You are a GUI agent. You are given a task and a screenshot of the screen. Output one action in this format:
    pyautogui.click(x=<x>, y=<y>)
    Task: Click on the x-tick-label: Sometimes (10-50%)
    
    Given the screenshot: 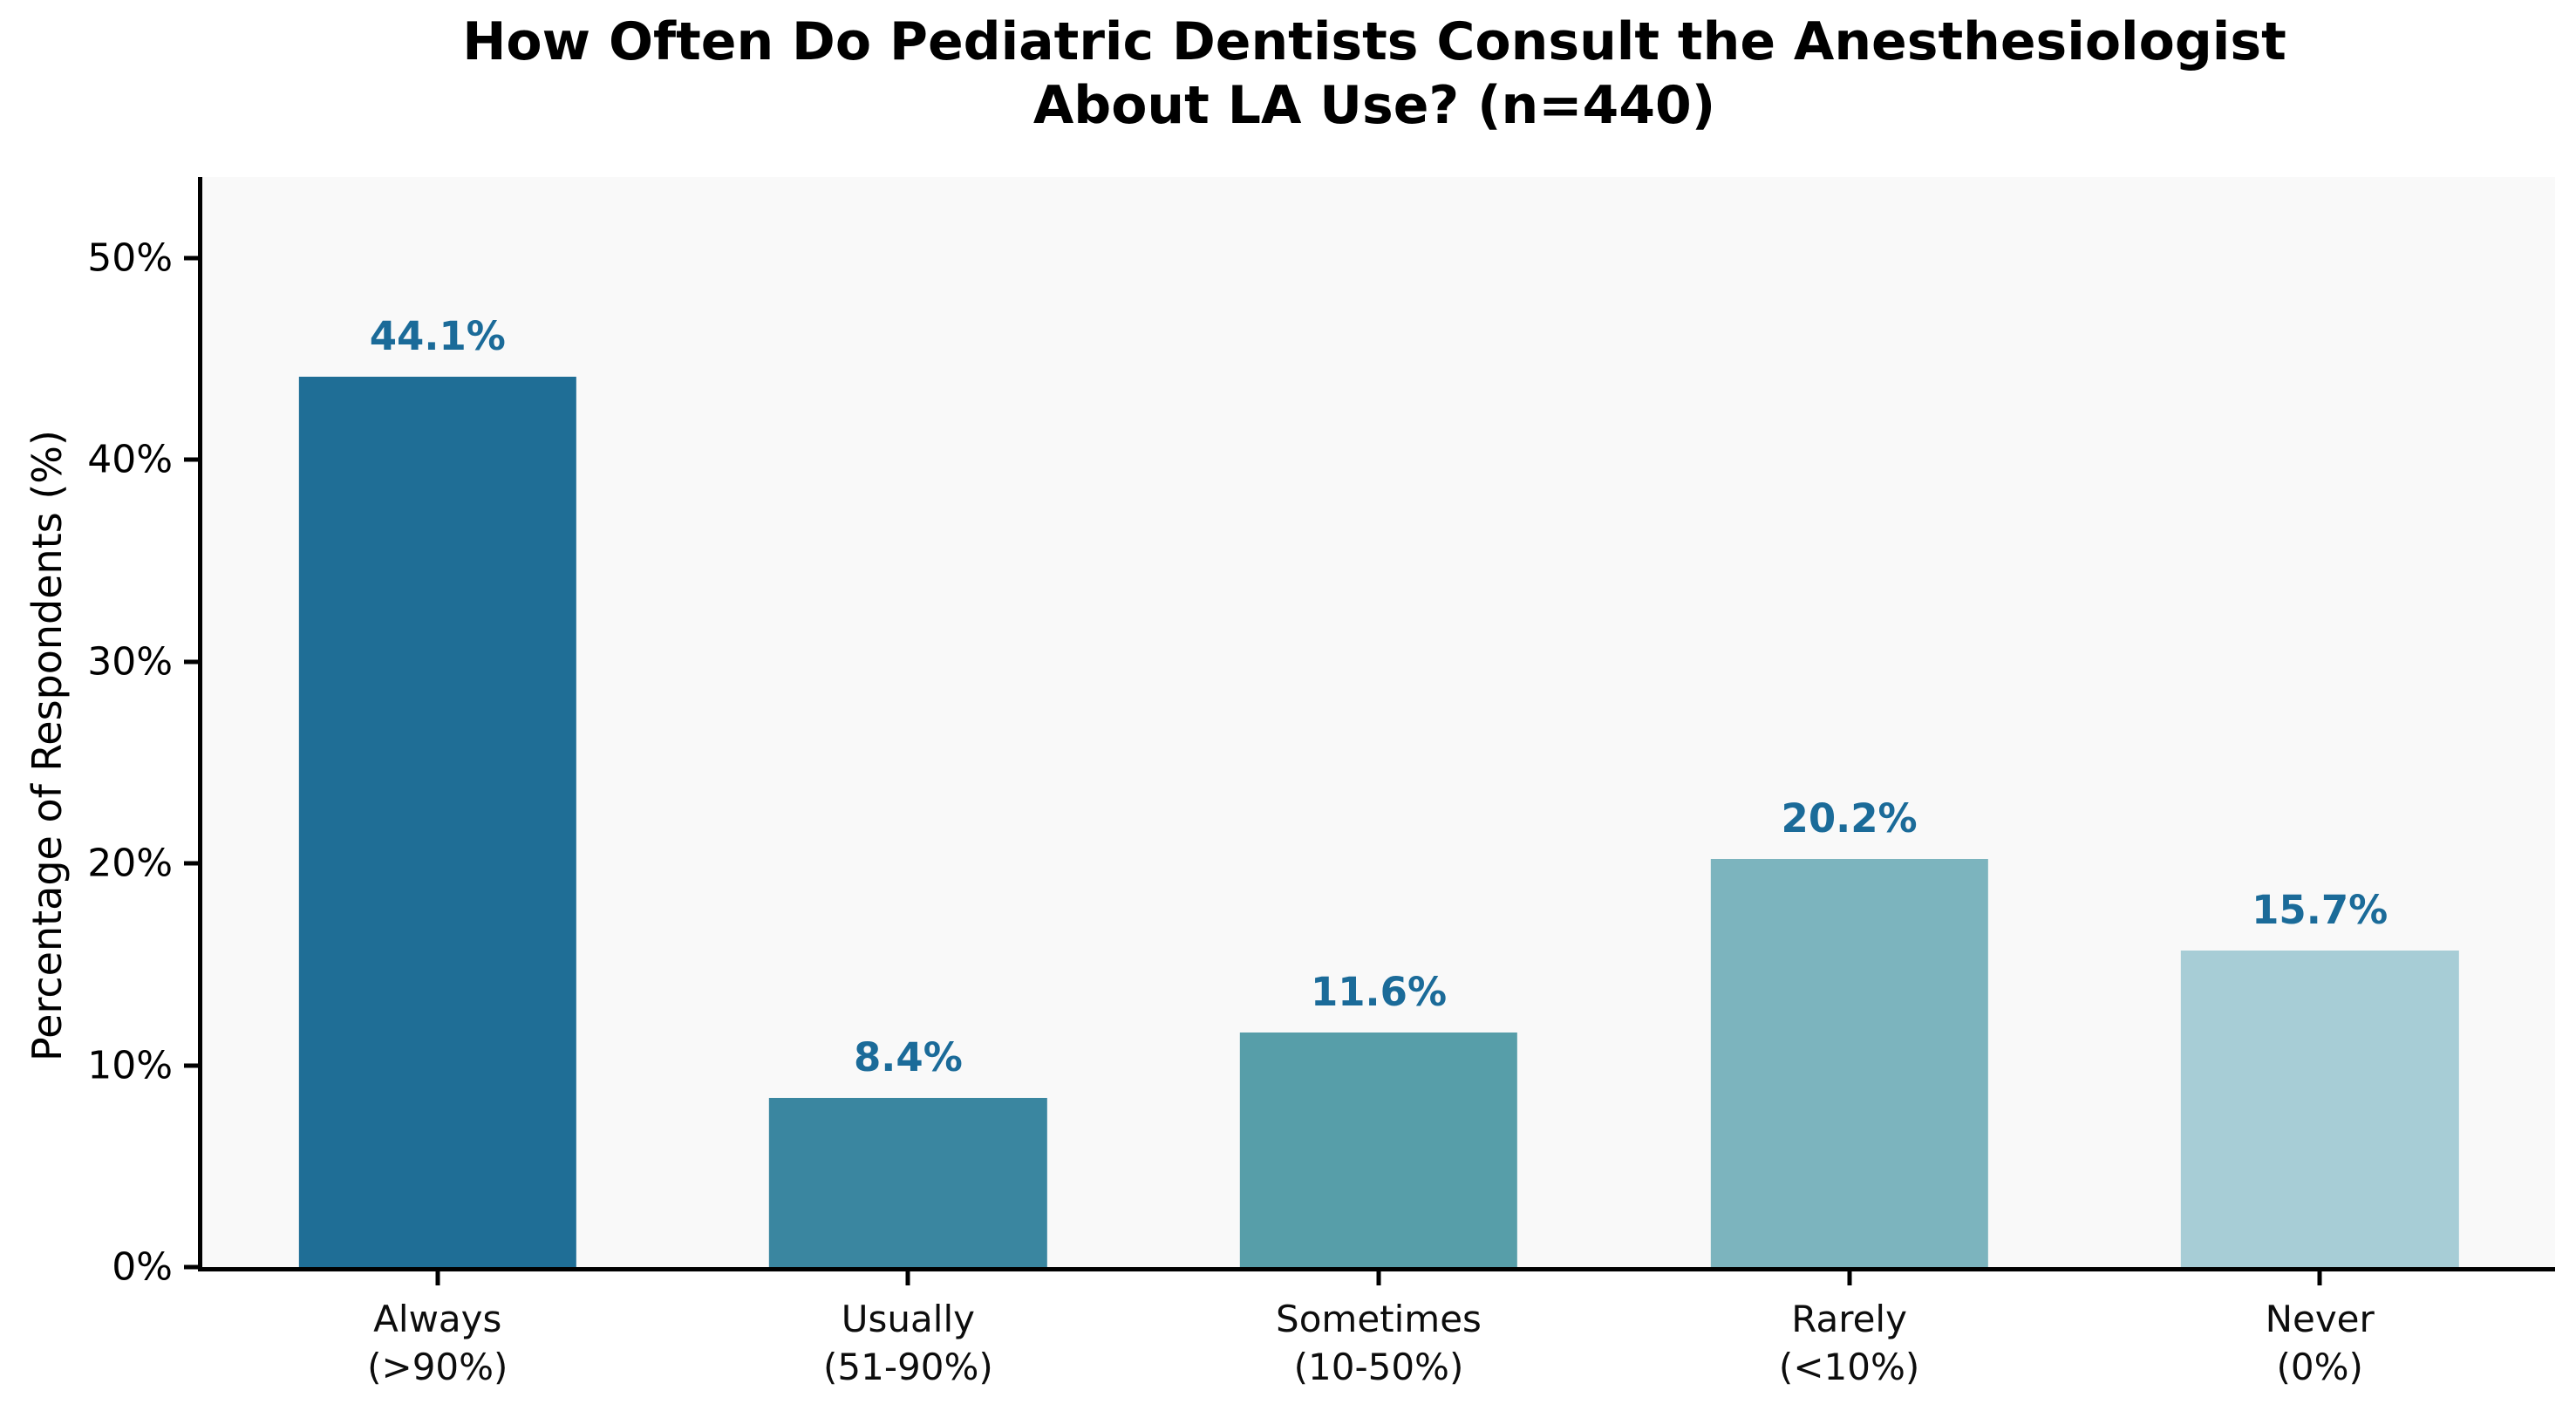 What is the action you would take?
    pyautogui.click(x=1379, y=1343)
    